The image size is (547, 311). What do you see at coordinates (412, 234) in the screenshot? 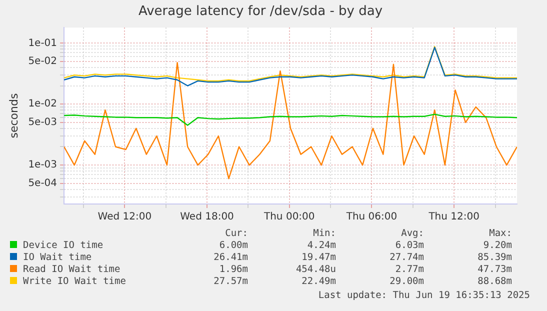
I see `text: Avg:` at bounding box center [412, 234].